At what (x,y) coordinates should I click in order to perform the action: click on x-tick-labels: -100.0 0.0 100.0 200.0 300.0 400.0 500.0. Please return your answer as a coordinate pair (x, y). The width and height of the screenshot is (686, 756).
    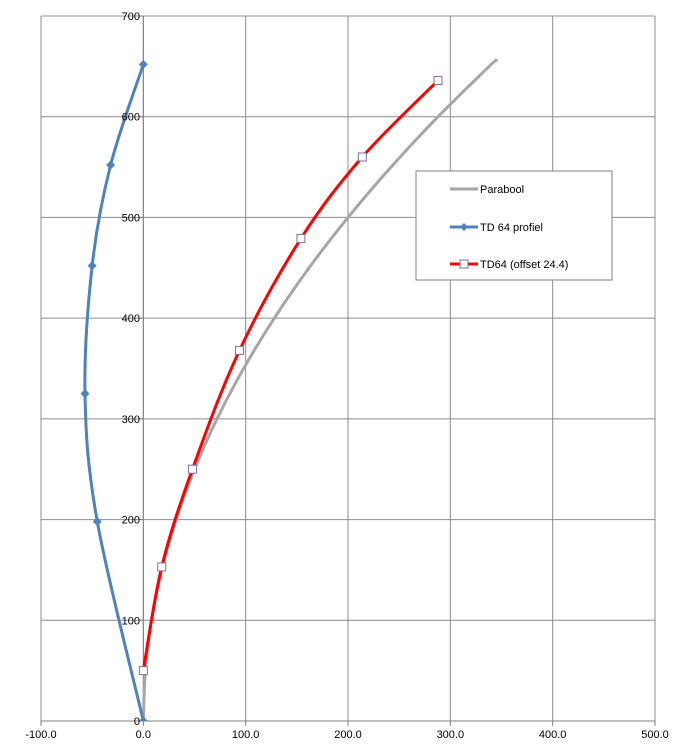
    Looking at the image, I should click on (346, 735).